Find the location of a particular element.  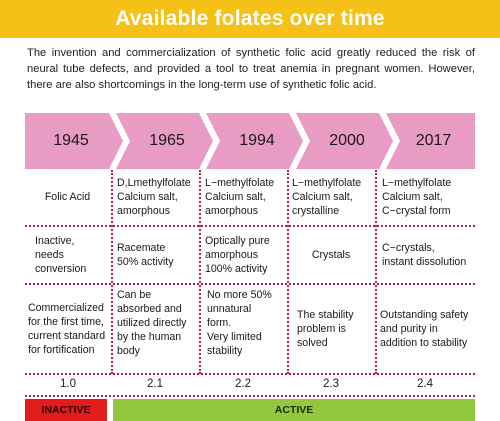

property-line: needs is located at coordinates (49, 254).